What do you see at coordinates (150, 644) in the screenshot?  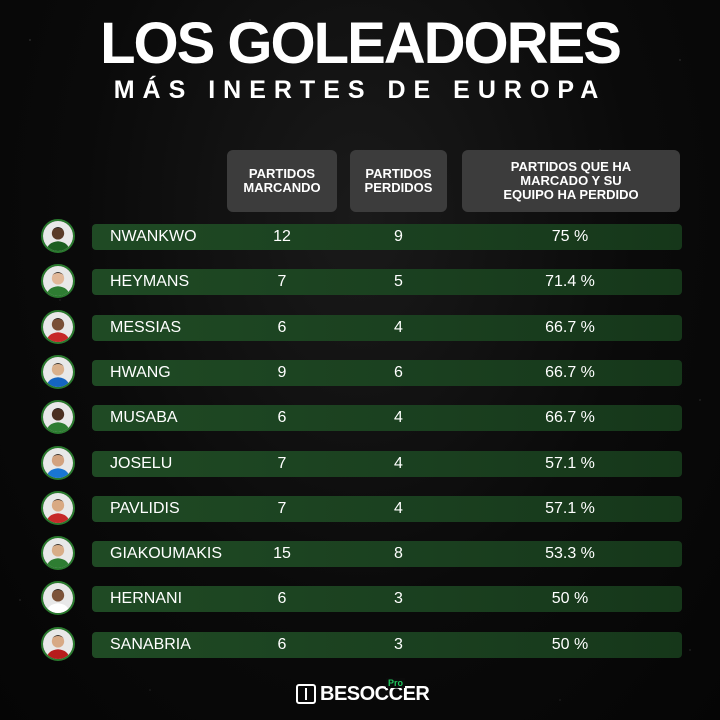 I see `player-name: SANABRIA` at bounding box center [150, 644].